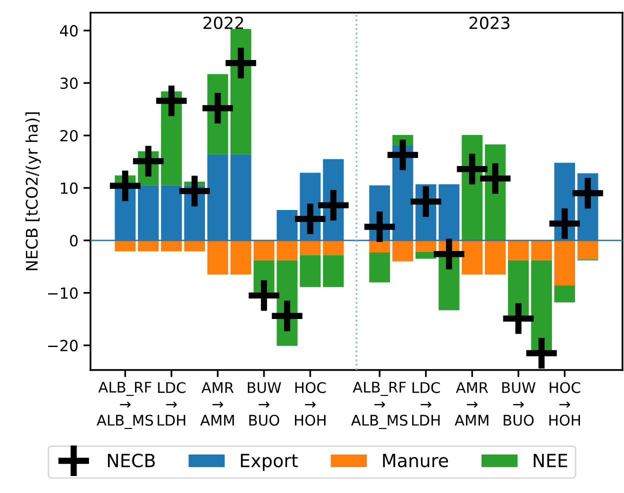 The width and height of the screenshot is (624, 493). Describe the element at coordinates (63, 293) in the screenshot. I see `y-tick-label: −10` at that location.